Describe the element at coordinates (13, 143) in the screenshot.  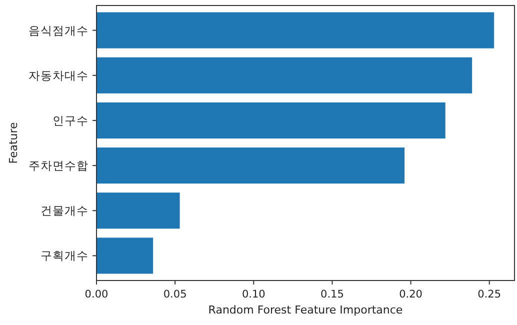
I see `y-axis-title: Feature` at that location.